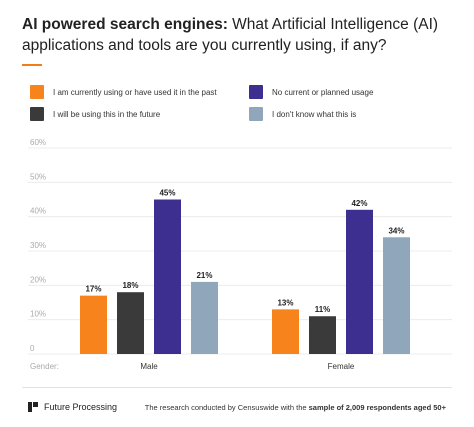  What do you see at coordinates (323, 92) in the screenshot?
I see `legend-label: No current or planned usage` at bounding box center [323, 92].